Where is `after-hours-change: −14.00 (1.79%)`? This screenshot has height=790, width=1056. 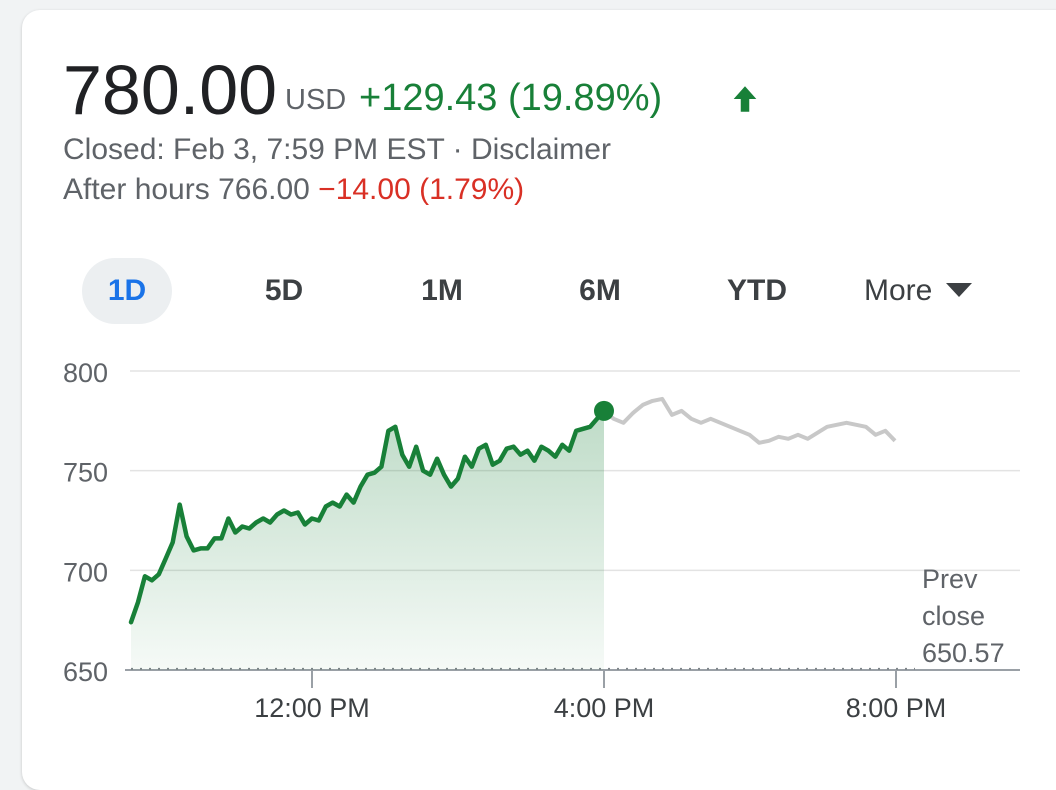
after-hours-change: −14.00 (1.79%) is located at coordinates (421, 189).